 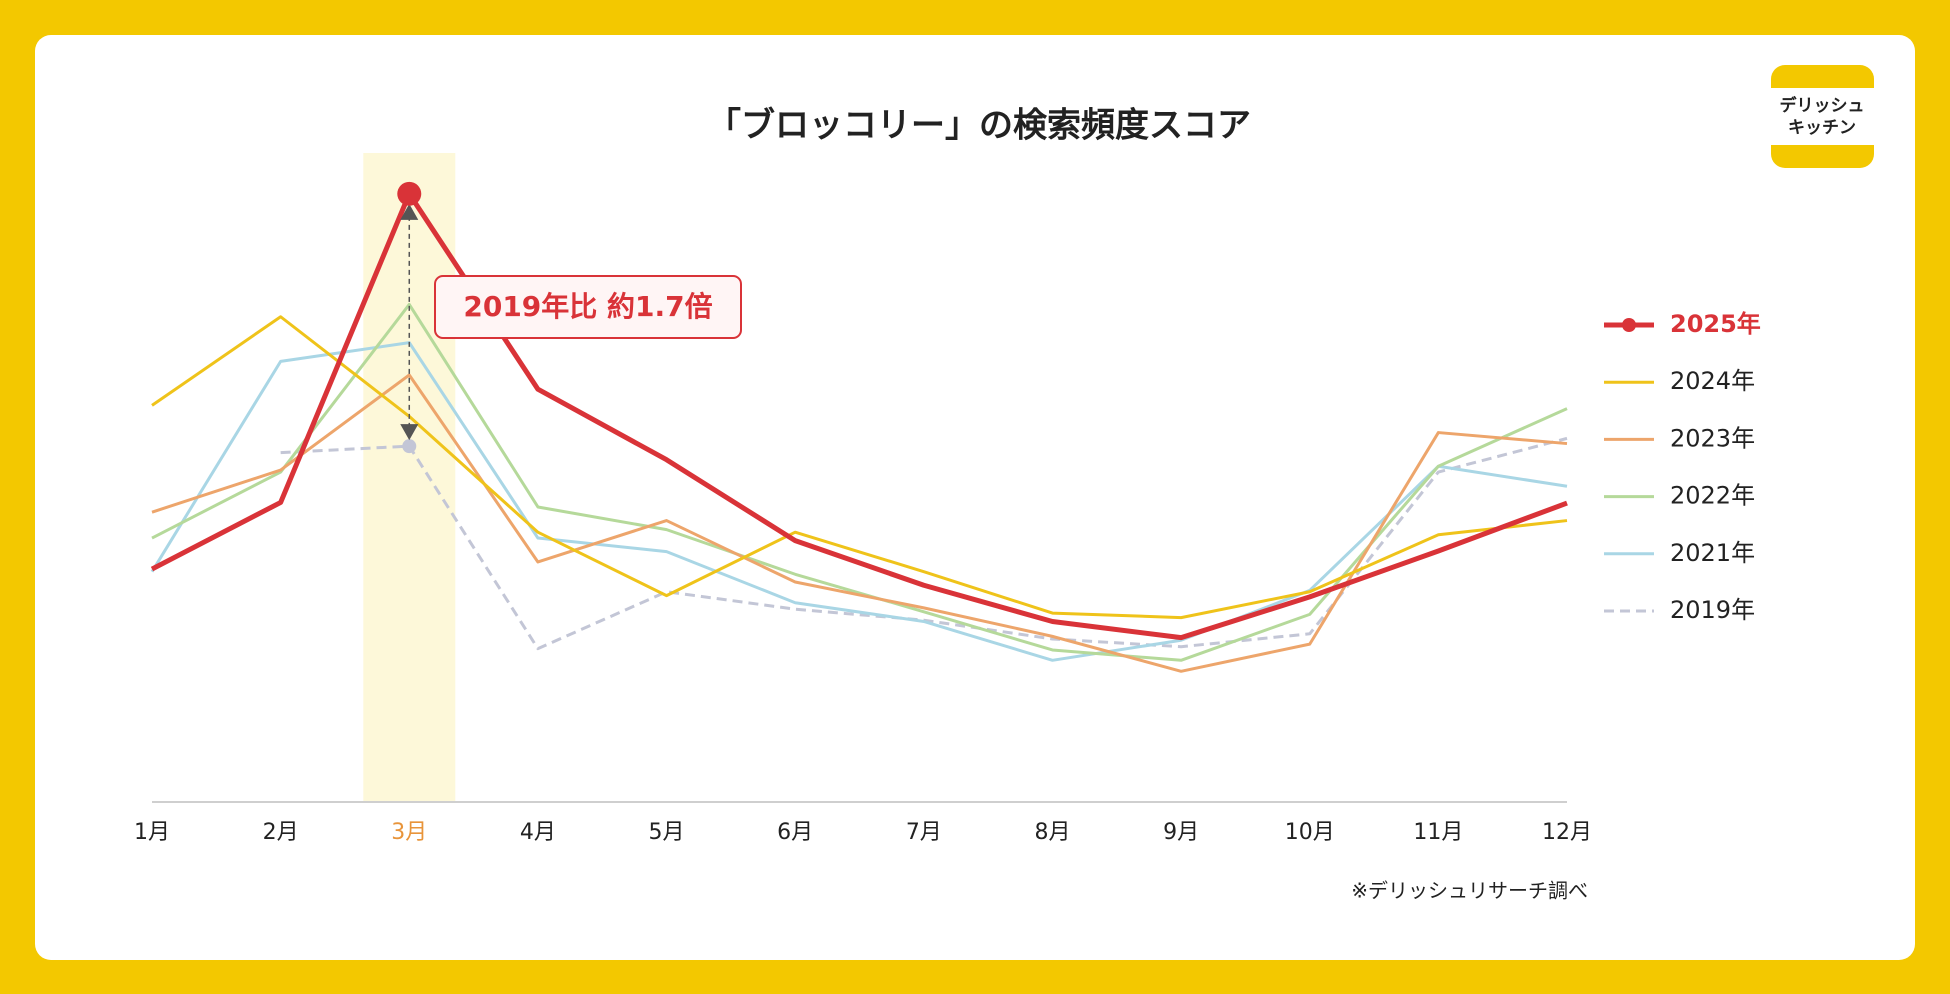 I want to click on x-tick-label: 6月, so click(x=795, y=832).